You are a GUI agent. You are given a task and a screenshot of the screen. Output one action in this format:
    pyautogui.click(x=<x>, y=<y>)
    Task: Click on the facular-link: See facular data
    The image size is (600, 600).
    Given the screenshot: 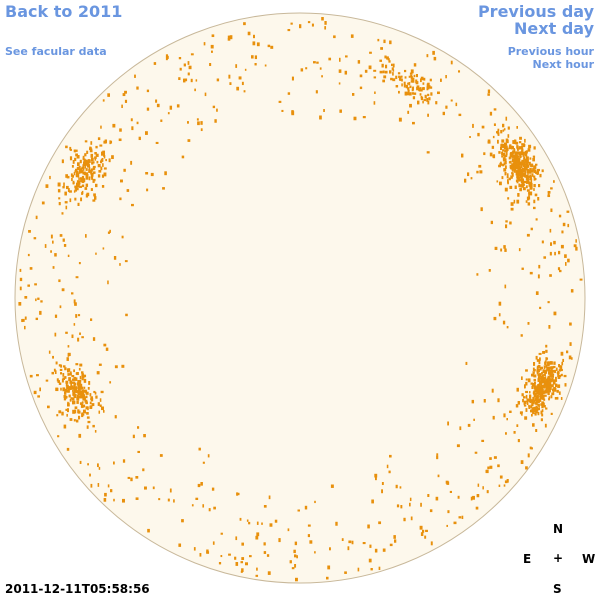 What is the action you would take?
    pyautogui.click(x=56, y=51)
    